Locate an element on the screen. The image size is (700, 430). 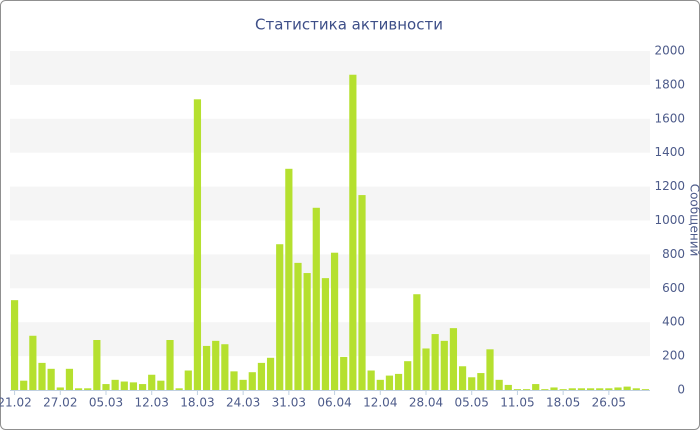
y-tick-label: 400 is located at coordinates (673, 322).